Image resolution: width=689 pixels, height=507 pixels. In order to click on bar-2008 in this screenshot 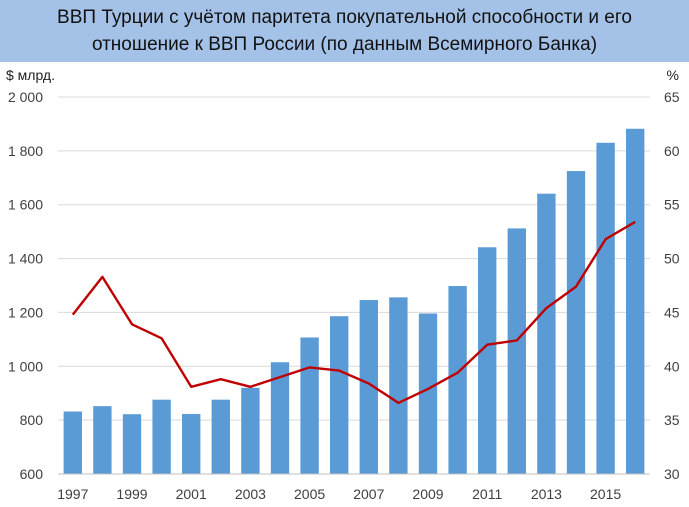, I will do `click(398, 385)`.